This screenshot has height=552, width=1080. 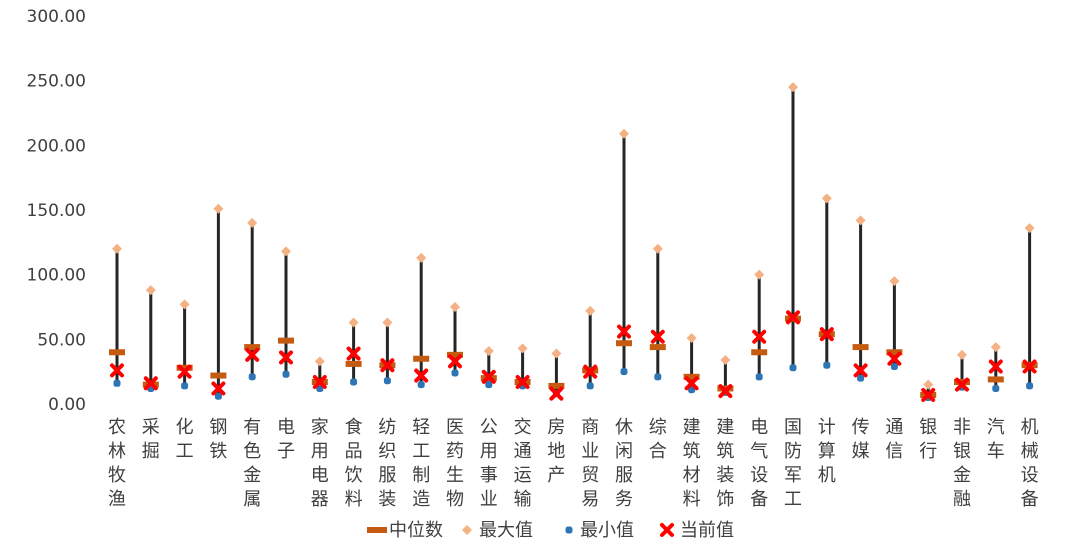 I want to click on x-tick-label: 钢铁, so click(x=218, y=439).